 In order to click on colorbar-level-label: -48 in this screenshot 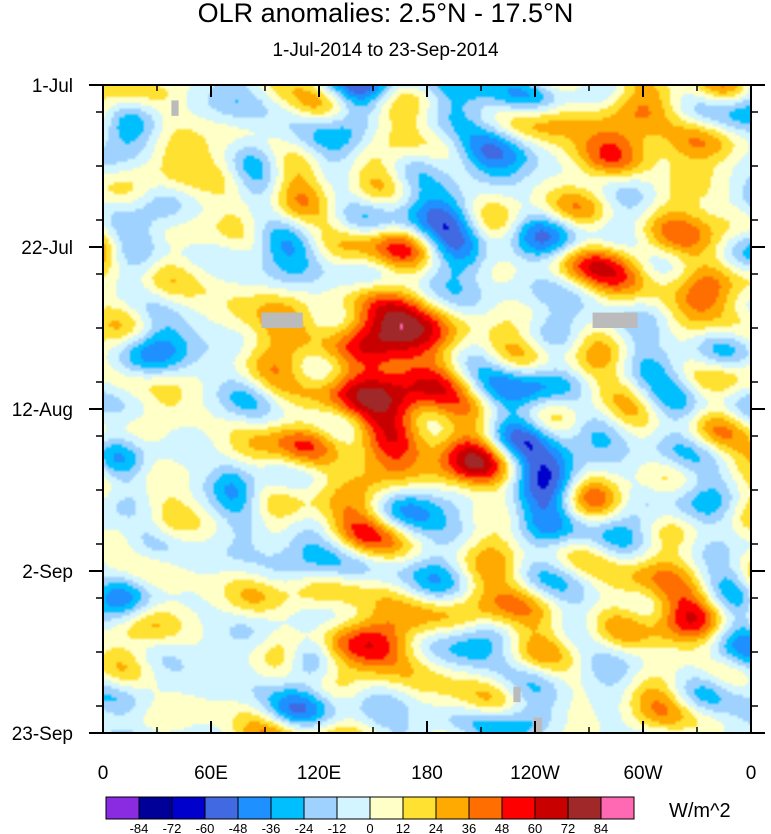, I will do `click(238, 827)`.